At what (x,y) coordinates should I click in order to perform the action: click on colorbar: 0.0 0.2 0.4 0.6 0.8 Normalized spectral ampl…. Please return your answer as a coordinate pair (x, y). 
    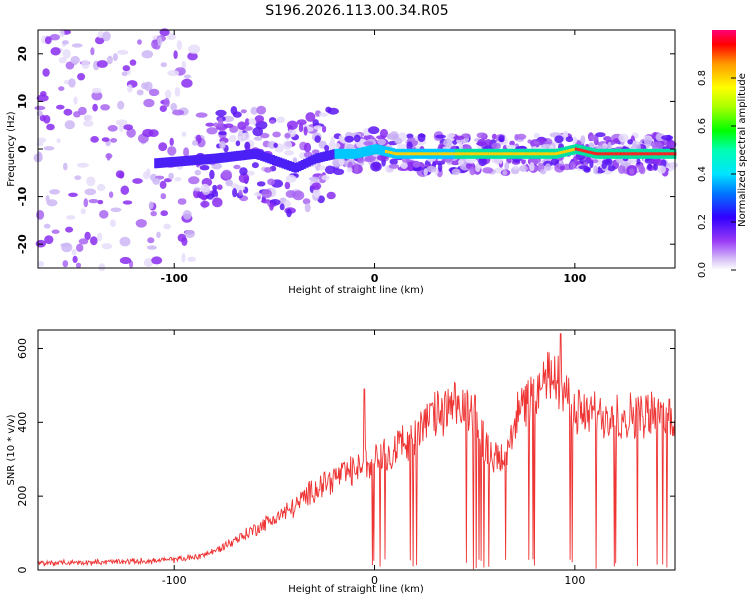
    Looking at the image, I should click on (722, 154).